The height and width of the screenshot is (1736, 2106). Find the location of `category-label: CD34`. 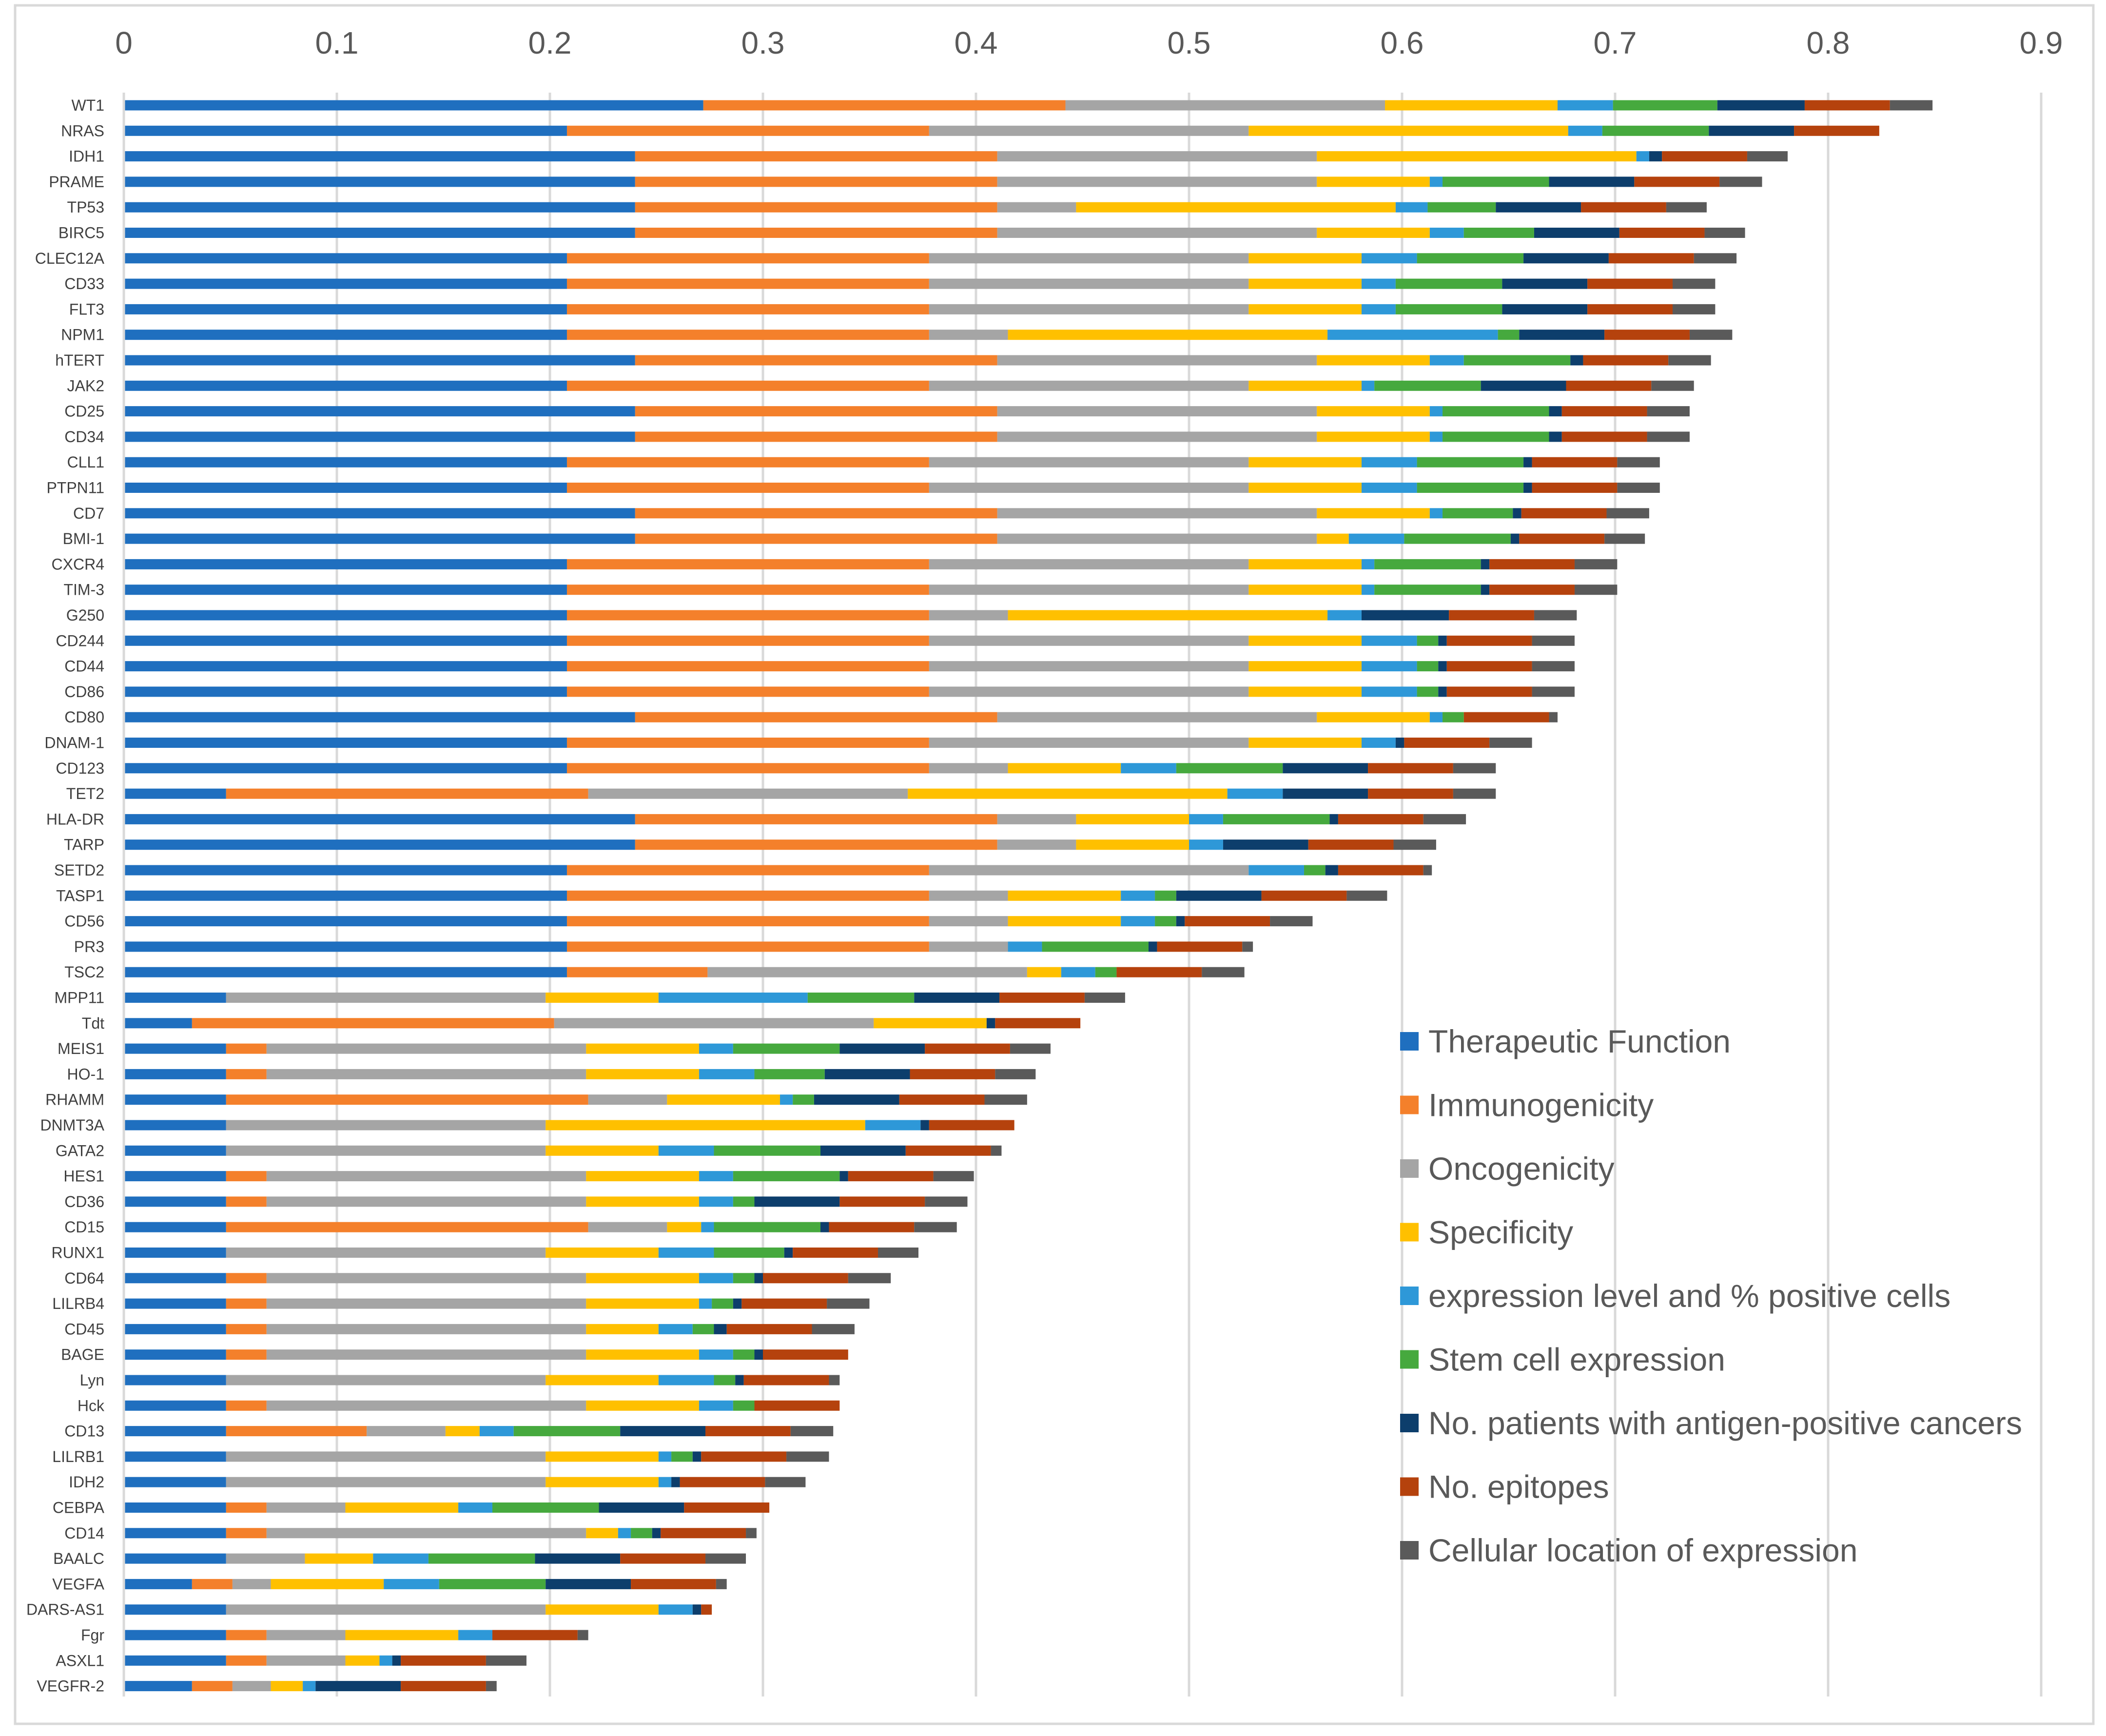

category-label: CD34 is located at coordinates (84, 437).